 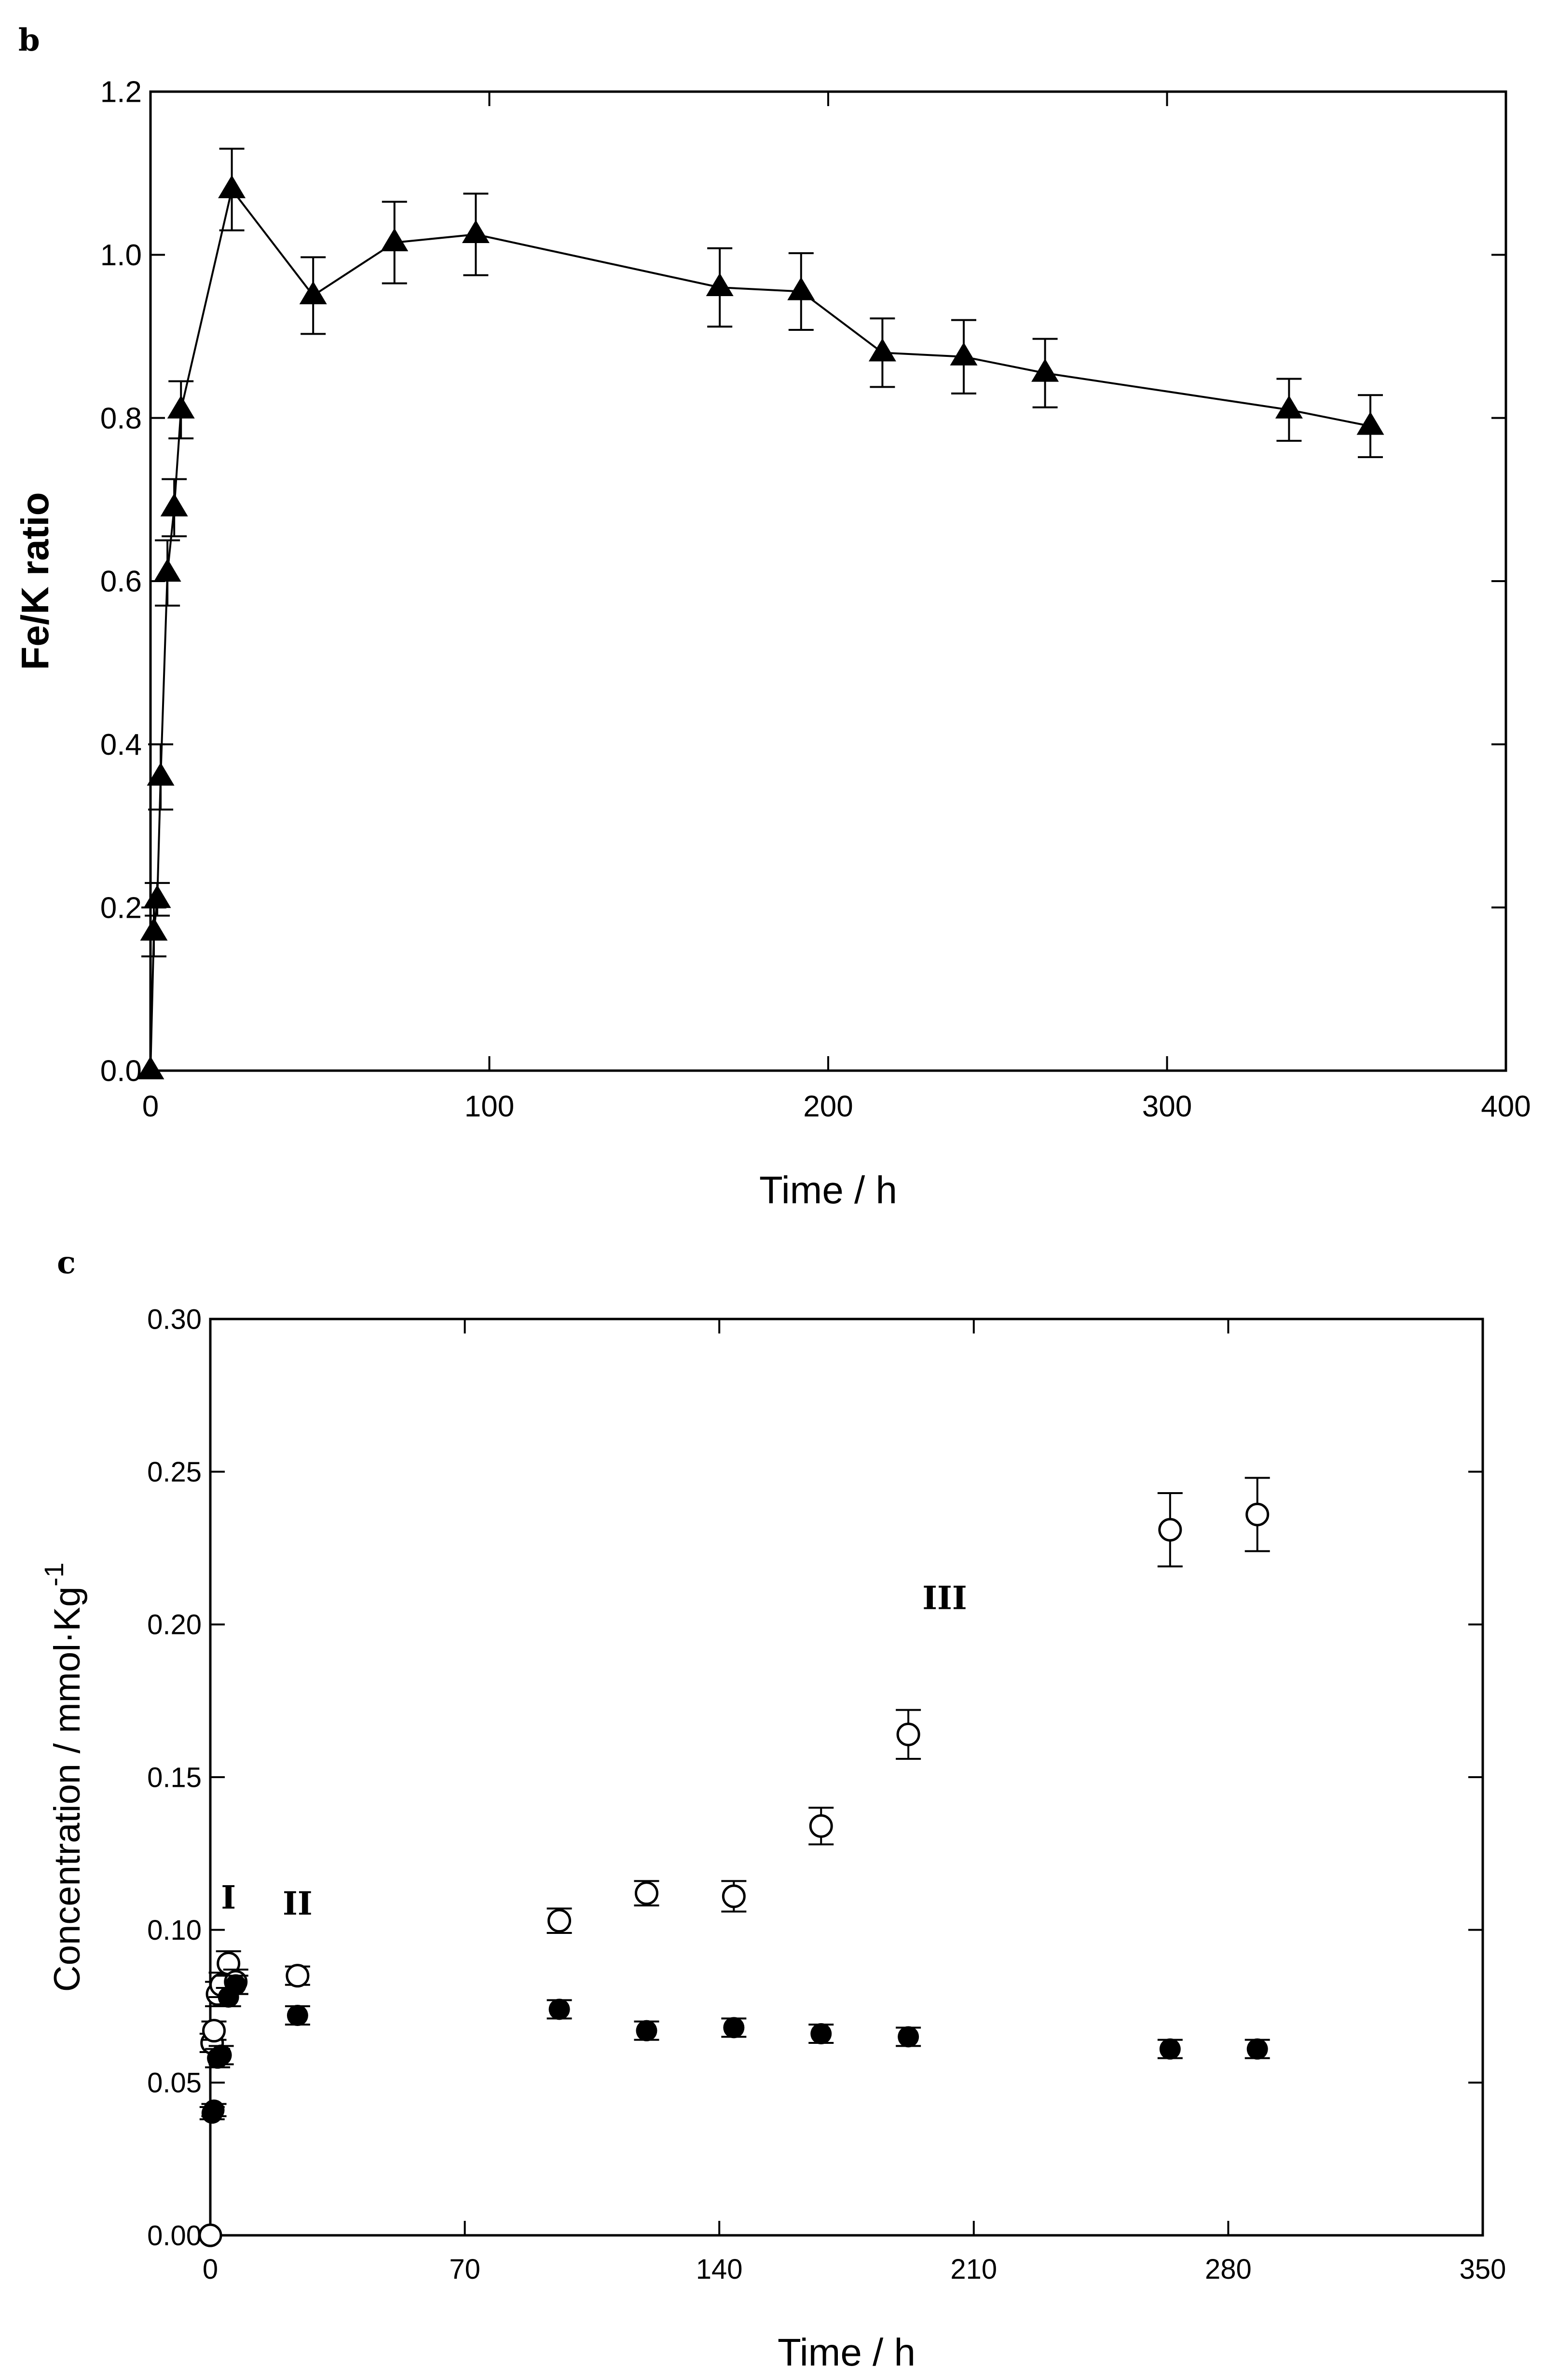 What do you see at coordinates (150, 1106) in the screenshot?
I see `panel-b-x-tick-label: 0` at bounding box center [150, 1106].